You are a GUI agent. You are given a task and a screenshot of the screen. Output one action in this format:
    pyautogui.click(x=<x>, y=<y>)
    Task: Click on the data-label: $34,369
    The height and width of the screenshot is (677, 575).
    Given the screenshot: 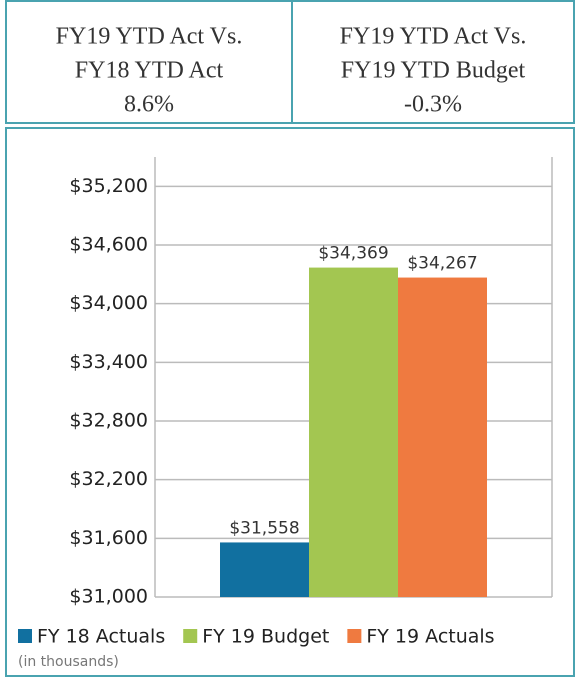 What is the action you would take?
    pyautogui.click(x=353, y=254)
    